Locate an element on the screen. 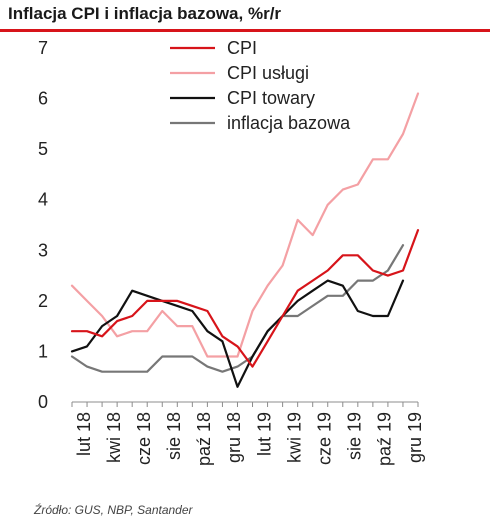  x-tick-label: cze 18 is located at coordinates (144, 438).